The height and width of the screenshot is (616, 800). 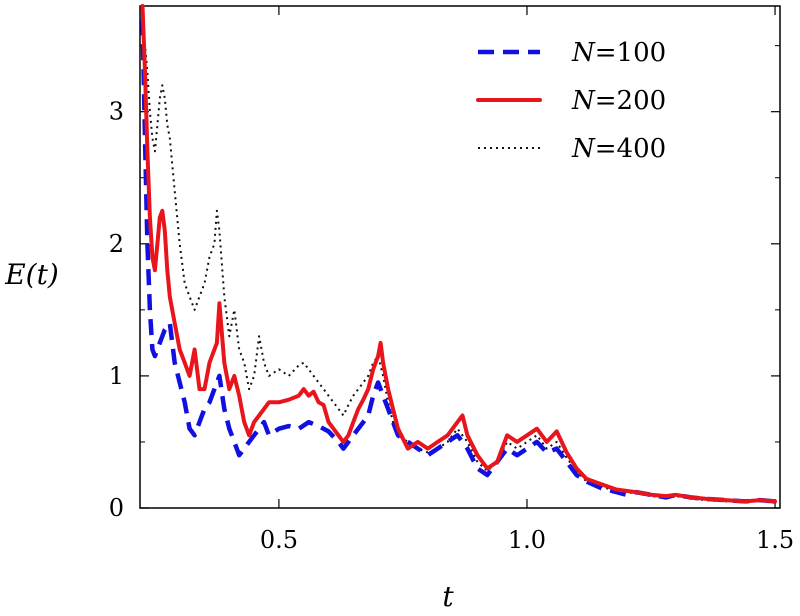 I want to click on legend-label-value: =400, so click(x=630, y=149).